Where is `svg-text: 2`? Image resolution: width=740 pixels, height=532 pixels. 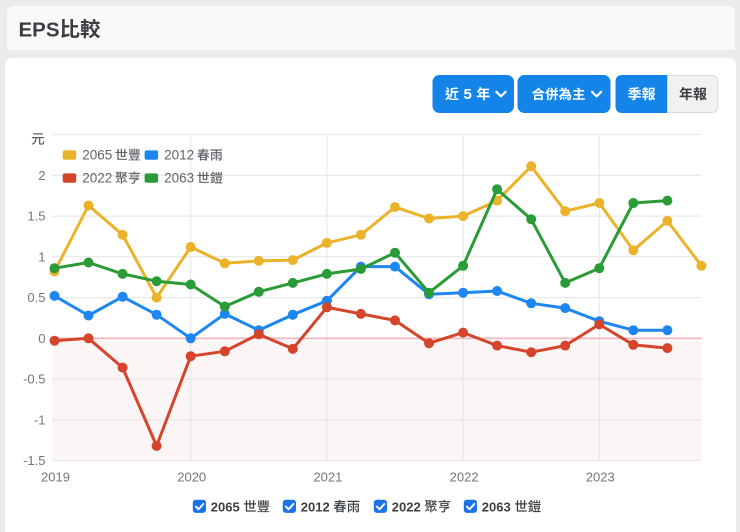
svg-text: 2 is located at coordinates (41, 175).